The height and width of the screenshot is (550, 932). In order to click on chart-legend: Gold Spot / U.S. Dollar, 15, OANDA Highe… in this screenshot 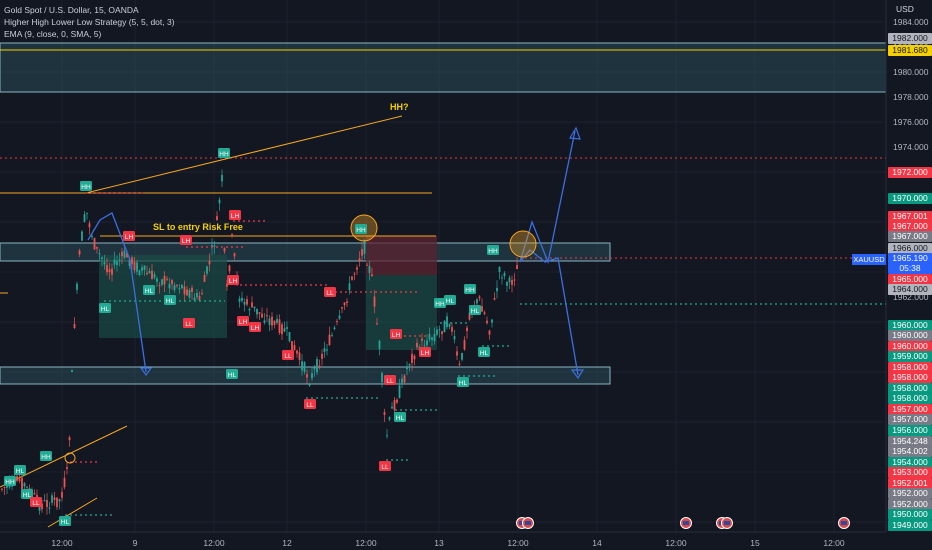, I will do `click(89, 22)`.